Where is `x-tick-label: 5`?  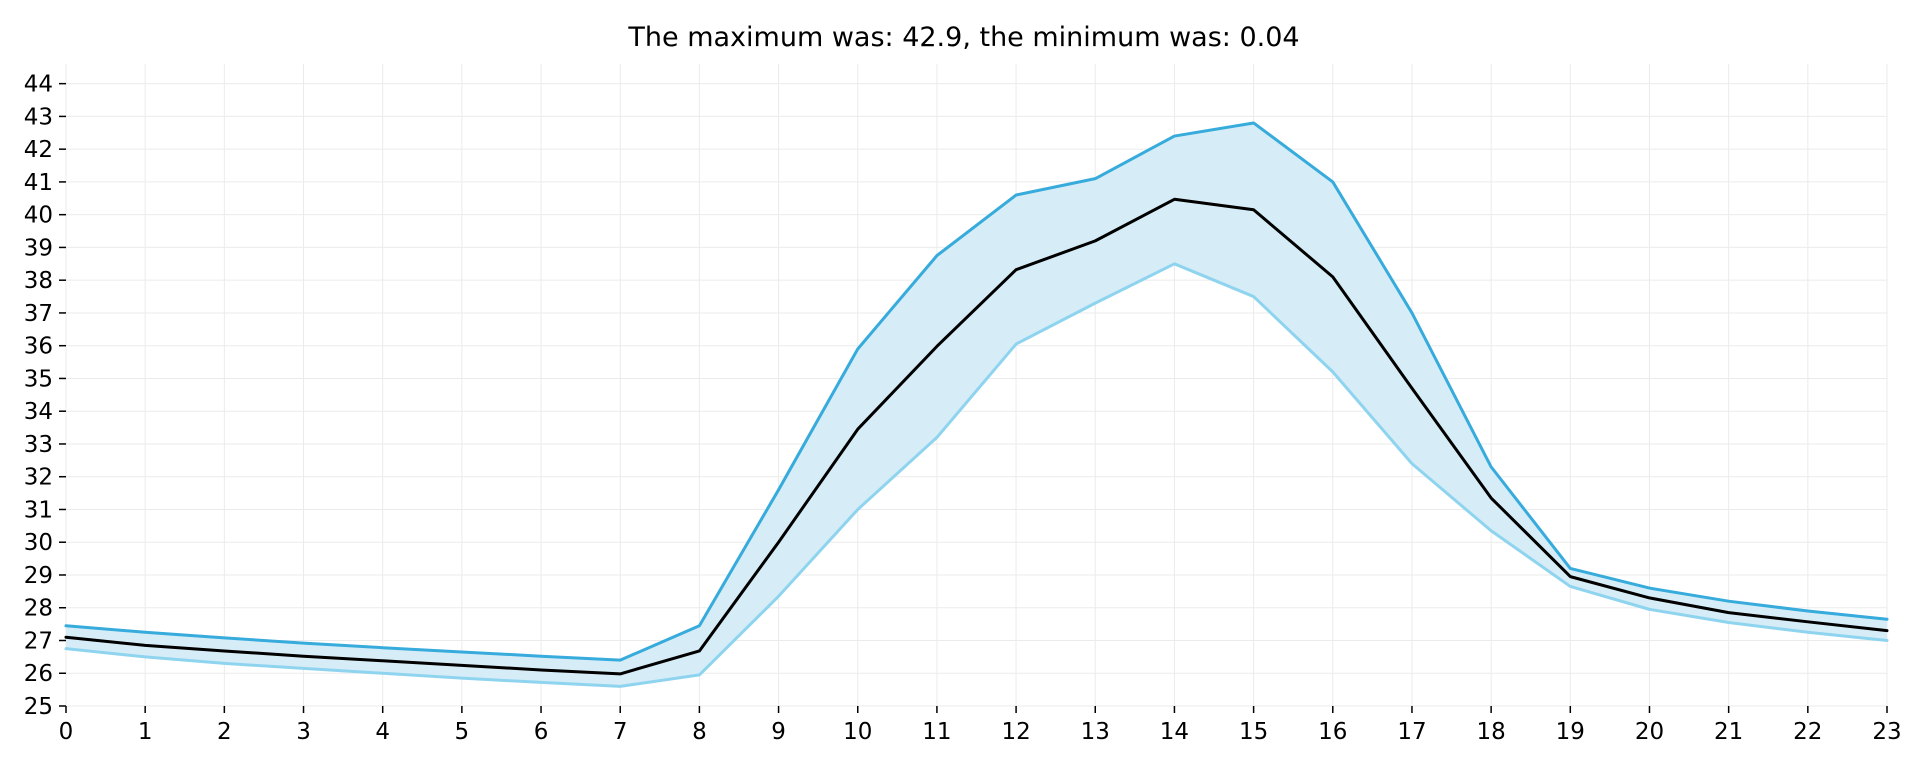
x-tick-label: 5 is located at coordinates (462, 732).